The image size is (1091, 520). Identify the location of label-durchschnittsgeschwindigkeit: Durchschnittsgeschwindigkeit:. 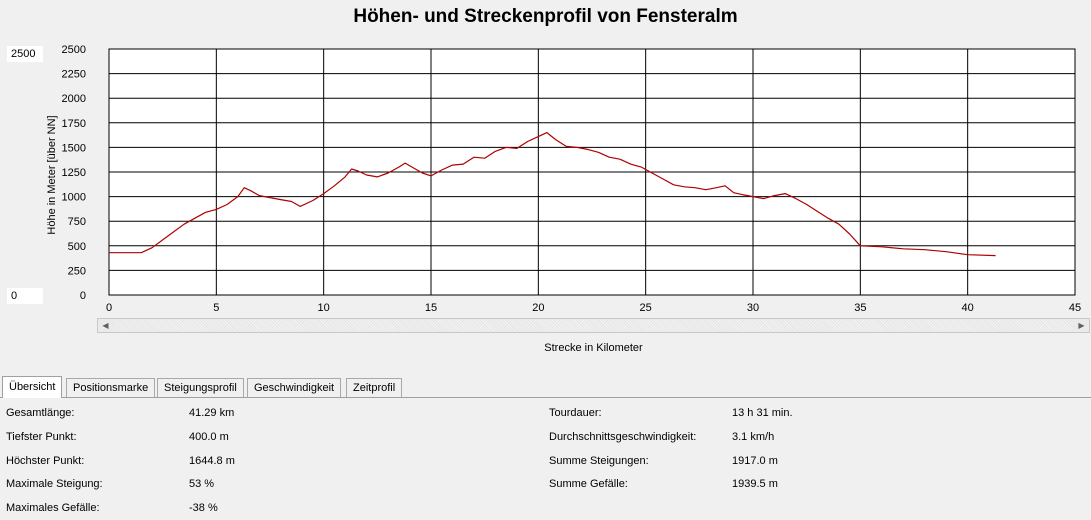
(623, 437).